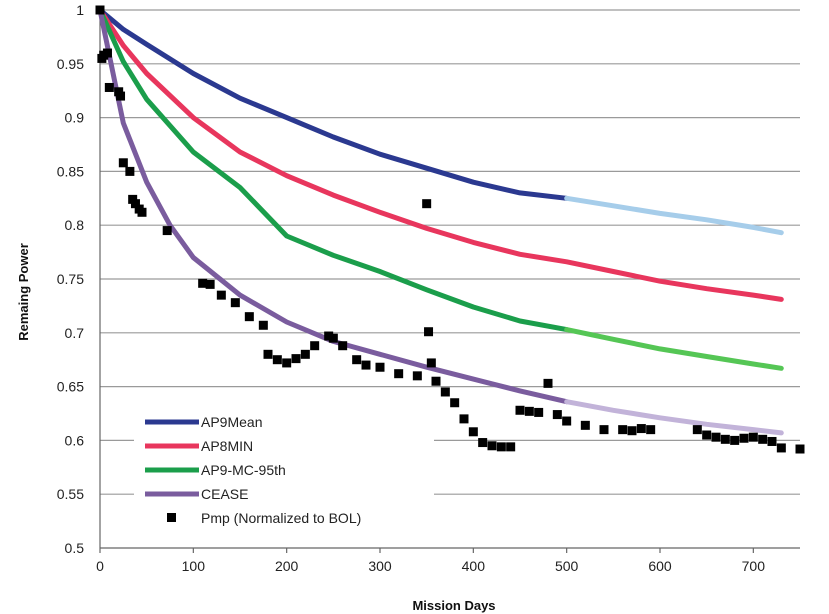  Describe the element at coordinates (453, 605) in the screenshot. I see `x-axis-title: Mission Days` at that location.